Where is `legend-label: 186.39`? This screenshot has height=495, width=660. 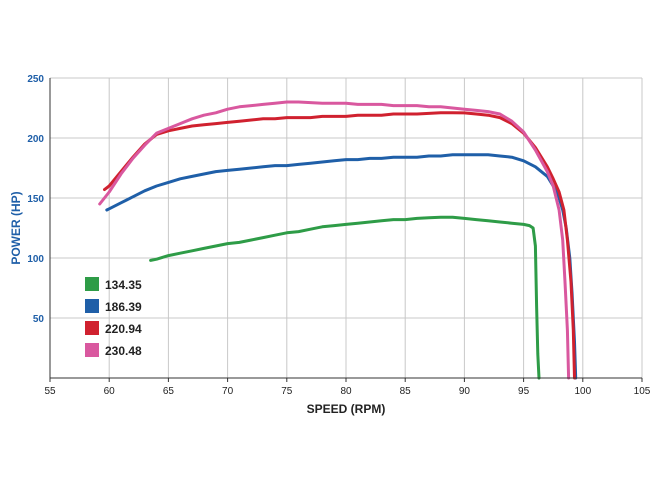
legend-label: 186.39 is located at coordinates (123, 307).